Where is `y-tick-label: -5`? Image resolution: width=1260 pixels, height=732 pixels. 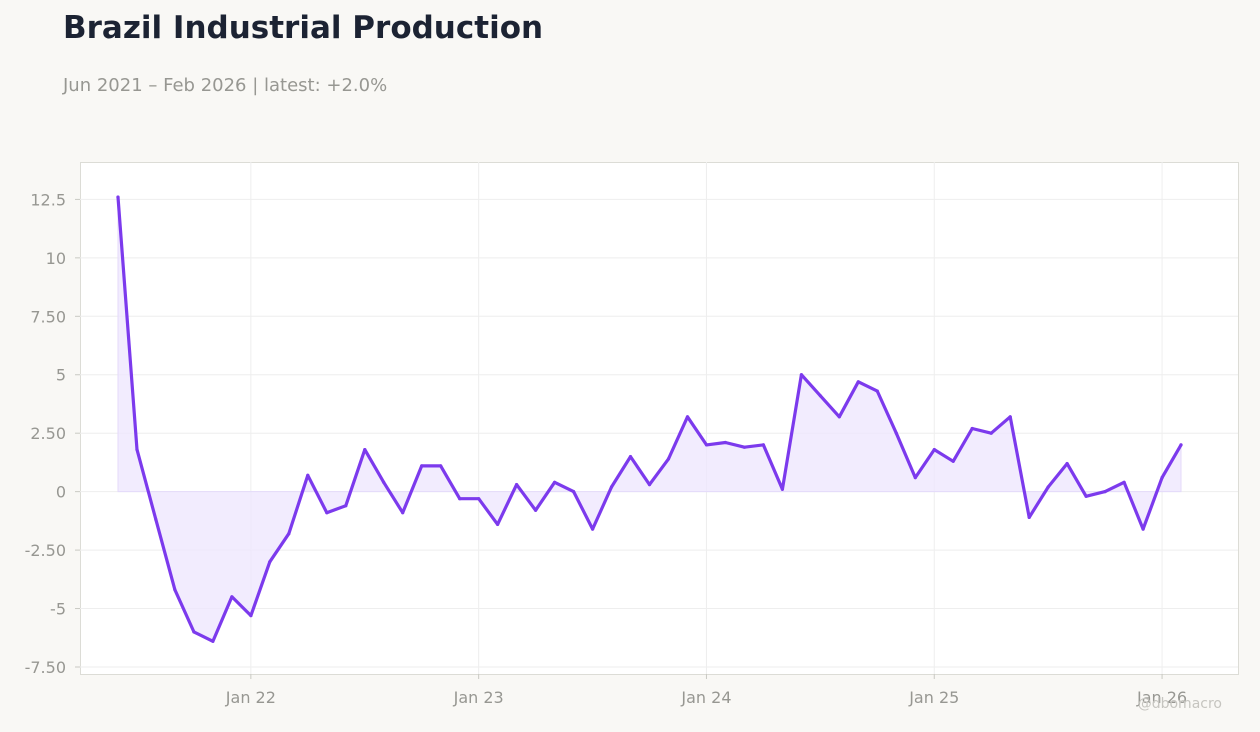
y-tick-label: -5 is located at coordinates (58, 609).